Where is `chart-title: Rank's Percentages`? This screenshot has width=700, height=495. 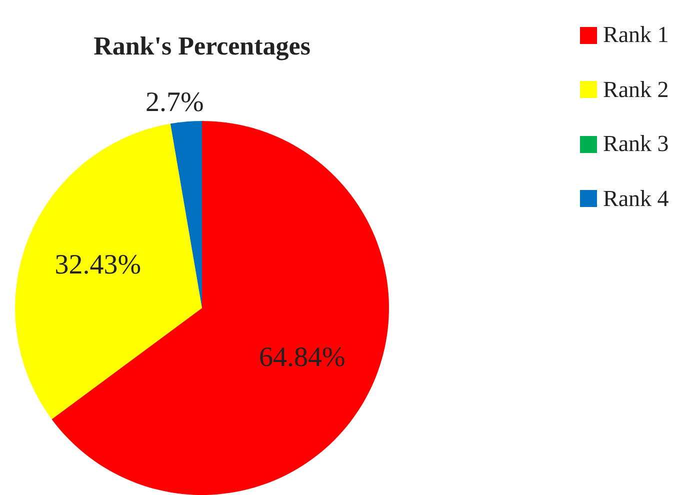 chart-title: Rank's Percentages is located at coordinates (202, 46).